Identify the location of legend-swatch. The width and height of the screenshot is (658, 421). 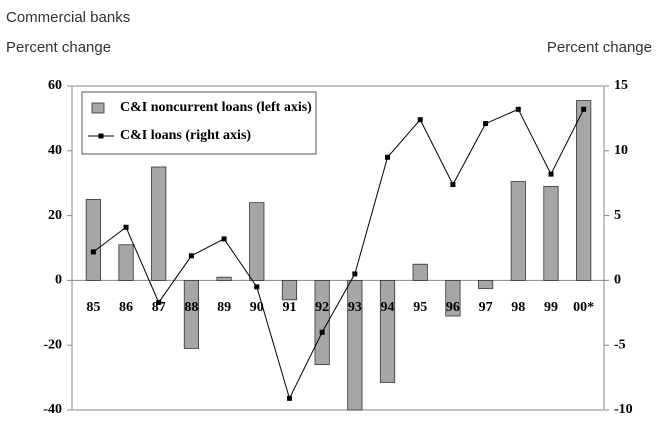
(98, 108).